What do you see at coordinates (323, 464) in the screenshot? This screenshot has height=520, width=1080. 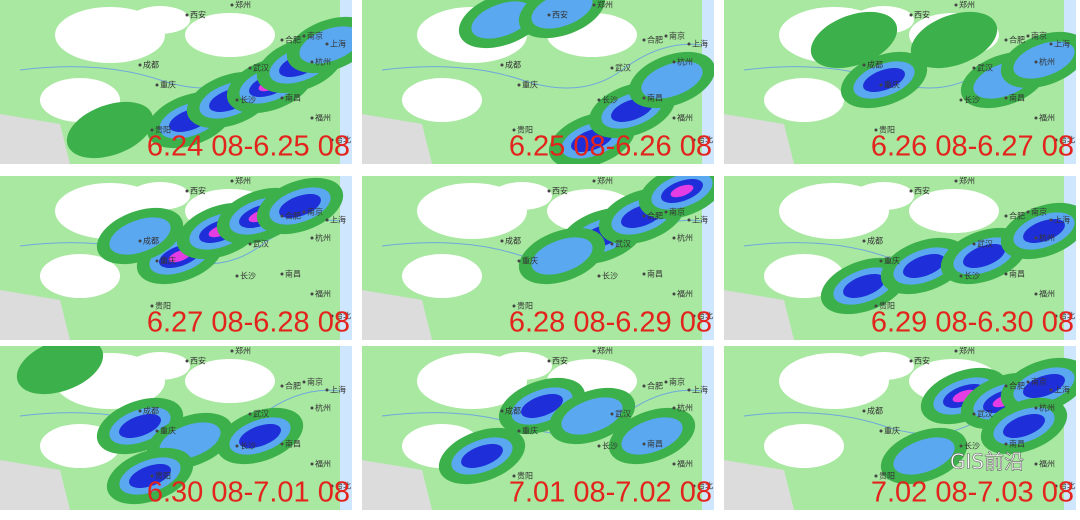 I see `city-label: 福州` at bounding box center [323, 464].